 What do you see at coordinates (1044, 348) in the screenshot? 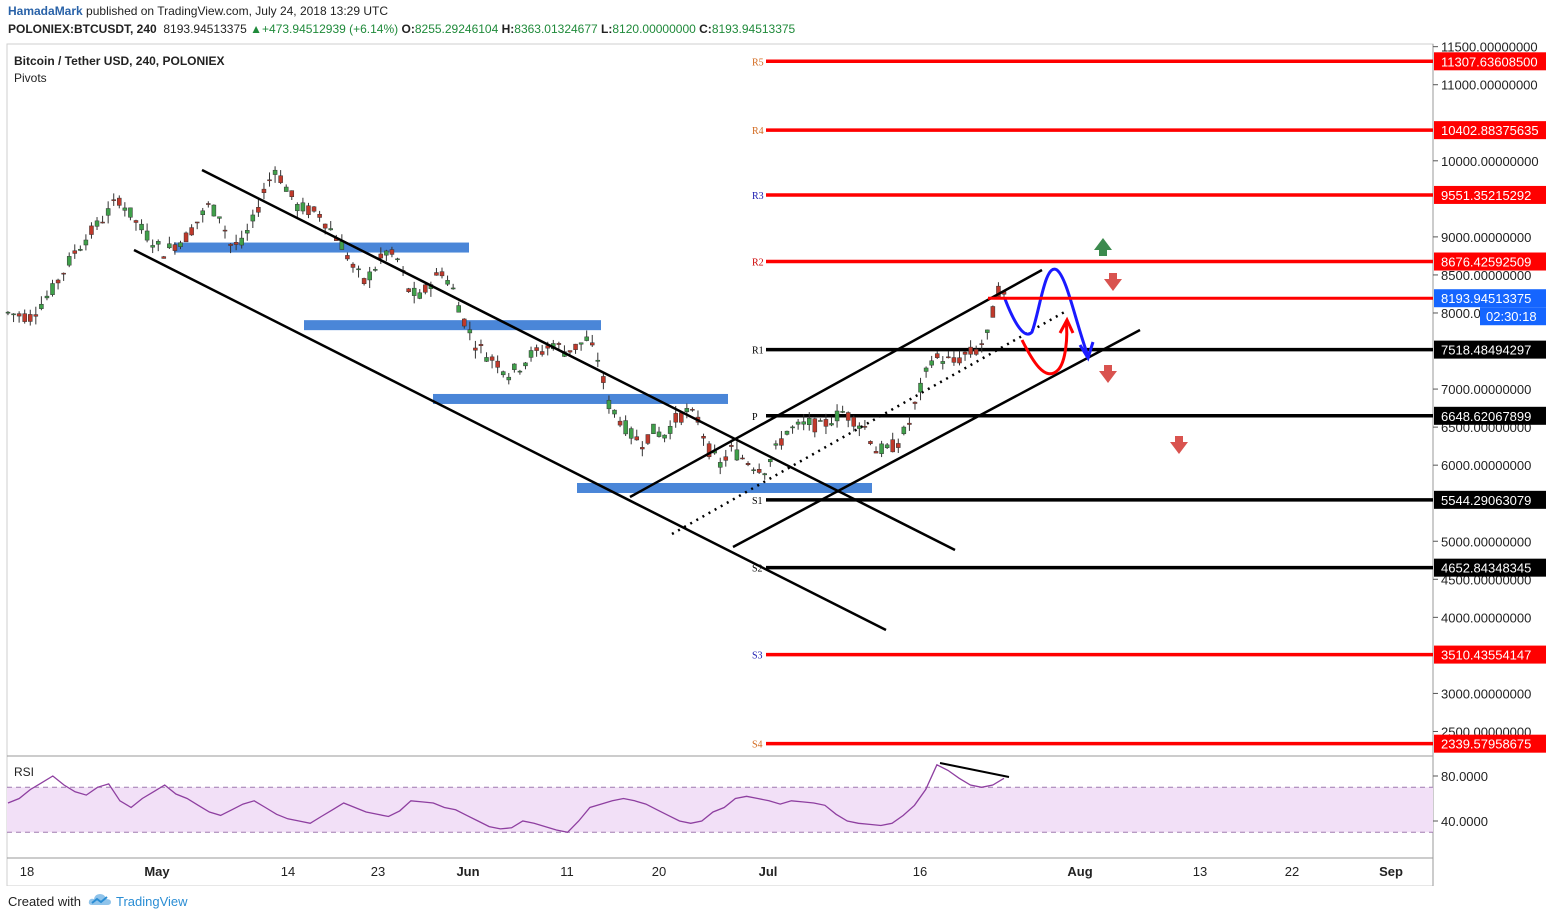
I see `bearish-projection-path` at bounding box center [1044, 348].